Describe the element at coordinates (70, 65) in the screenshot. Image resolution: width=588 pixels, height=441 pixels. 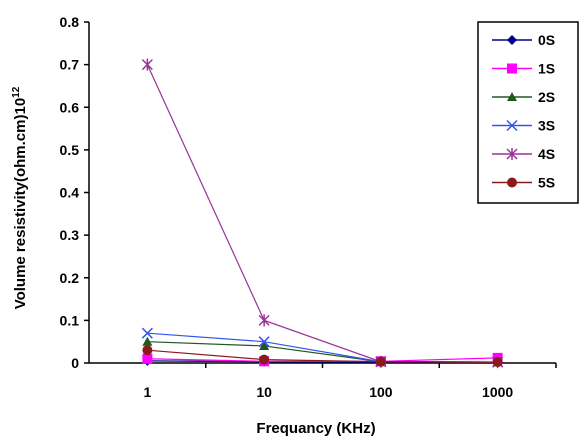
I see `y-tick-label: 0.7` at that location.